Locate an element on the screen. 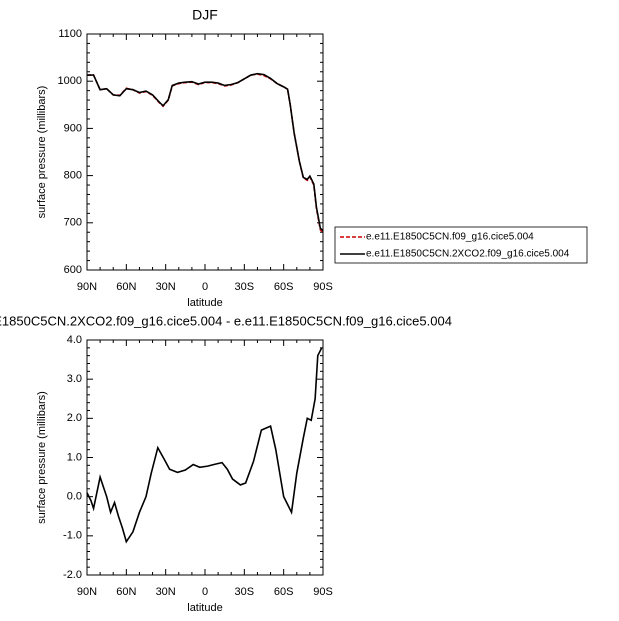 This screenshot has width=619, height=621. y-tick-label: 1100 is located at coordinates (70, 34).